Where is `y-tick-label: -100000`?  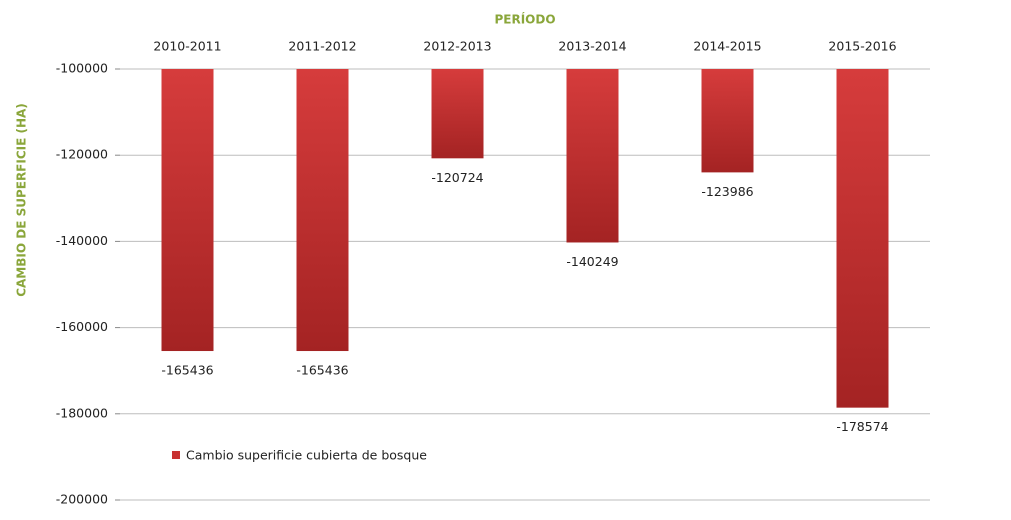
y-tick-label: -100000 is located at coordinates (82, 68).